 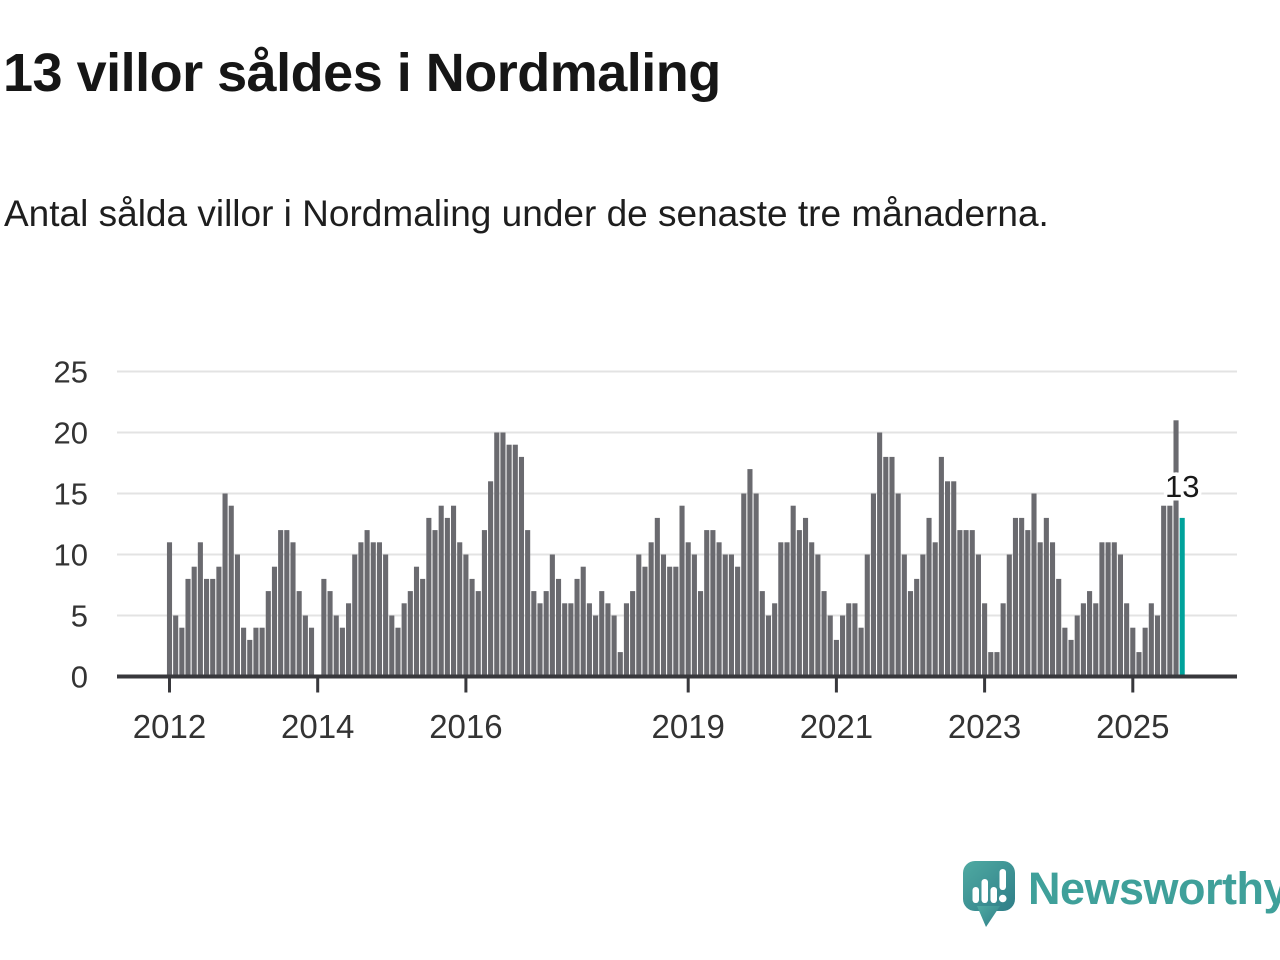 I want to click on newsworthy-logo-icon, so click(x=989, y=894).